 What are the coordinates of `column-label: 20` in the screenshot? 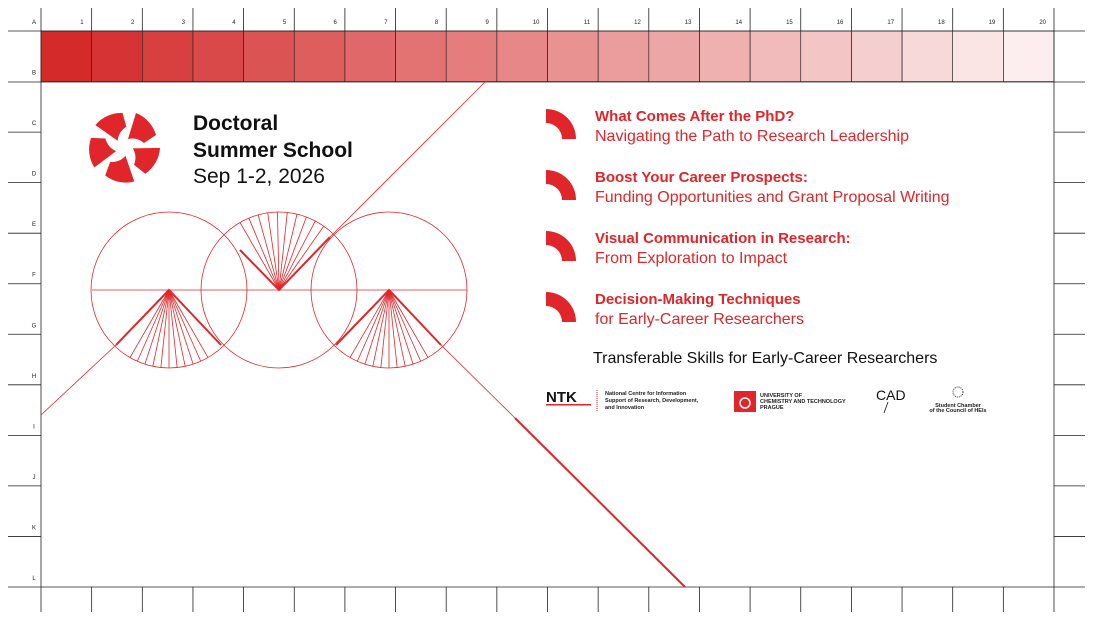 It's located at (1042, 23).